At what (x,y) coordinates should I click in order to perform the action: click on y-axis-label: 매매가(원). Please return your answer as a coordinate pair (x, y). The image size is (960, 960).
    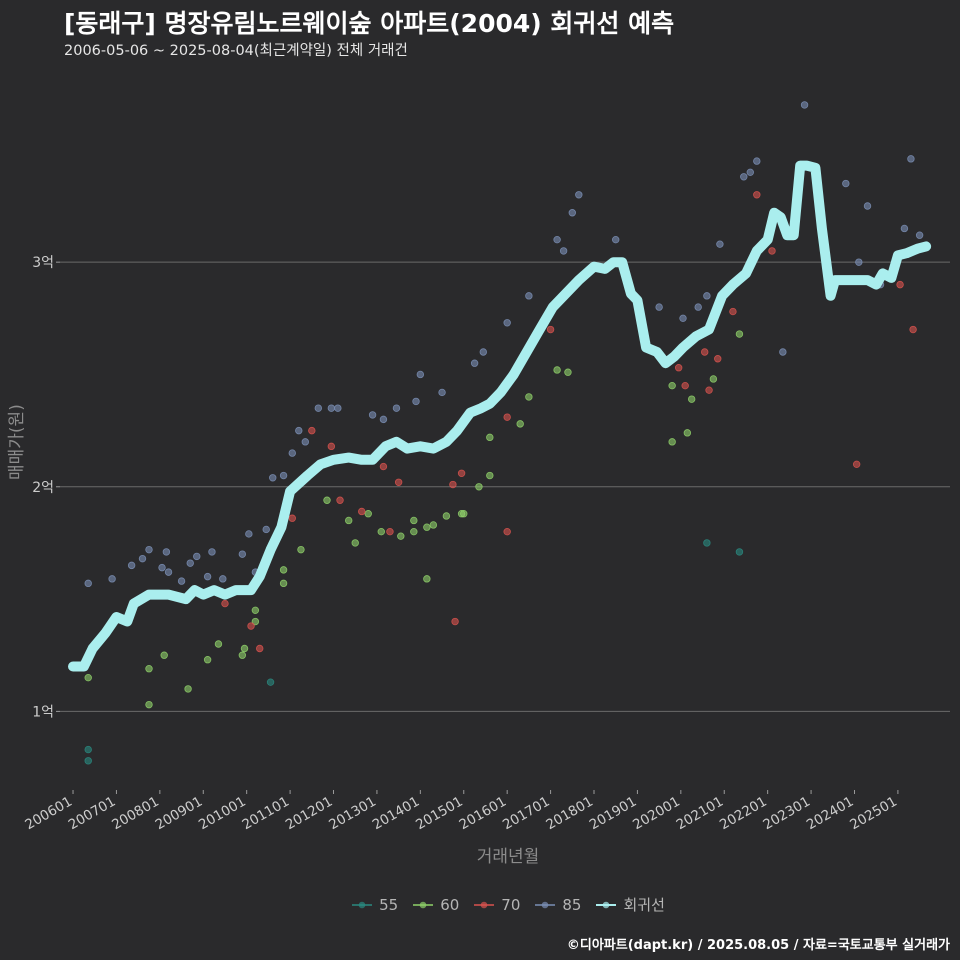
    Looking at the image, I should click on (17, 442).